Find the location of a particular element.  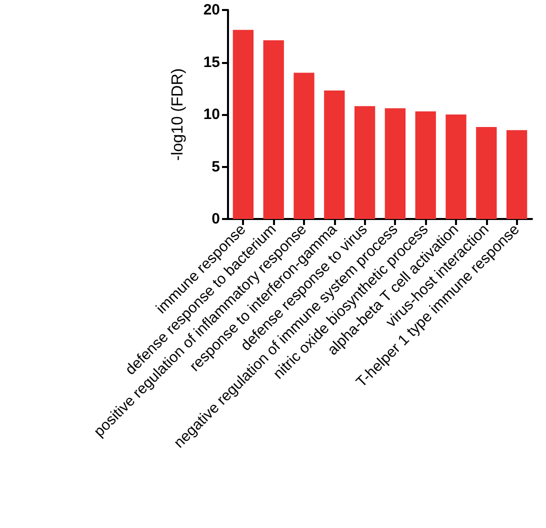

y-tick-label: 5 is located at coordinates (216, 167).